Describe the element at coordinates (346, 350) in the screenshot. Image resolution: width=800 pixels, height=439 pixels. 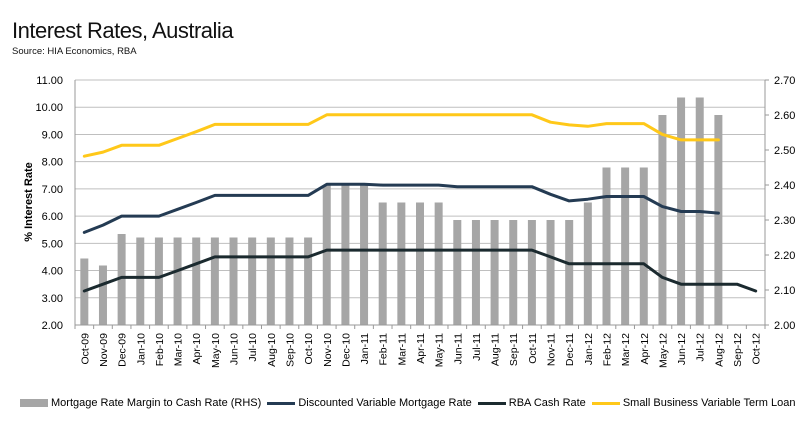
I see `x-tick-label: Dec-10` at that location.